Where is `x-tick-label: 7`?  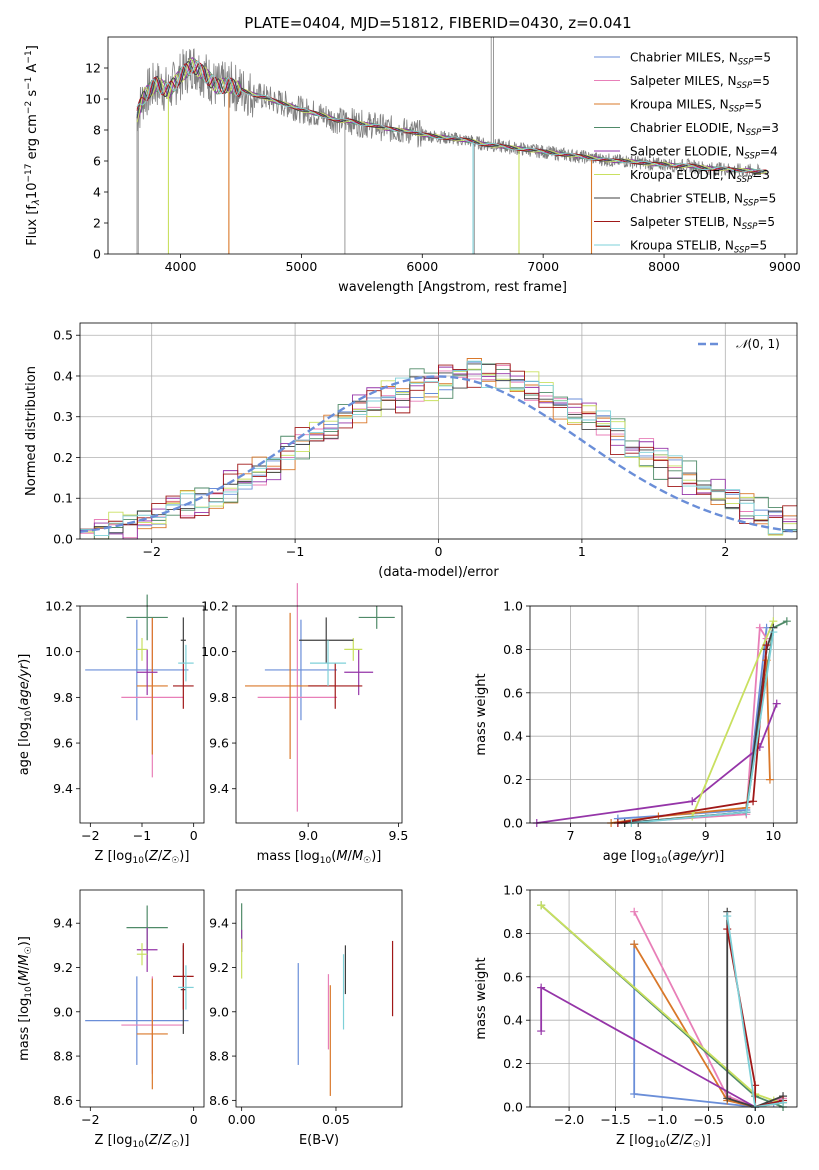
x-tick-label: 7 is located at coordinates (571, 835).